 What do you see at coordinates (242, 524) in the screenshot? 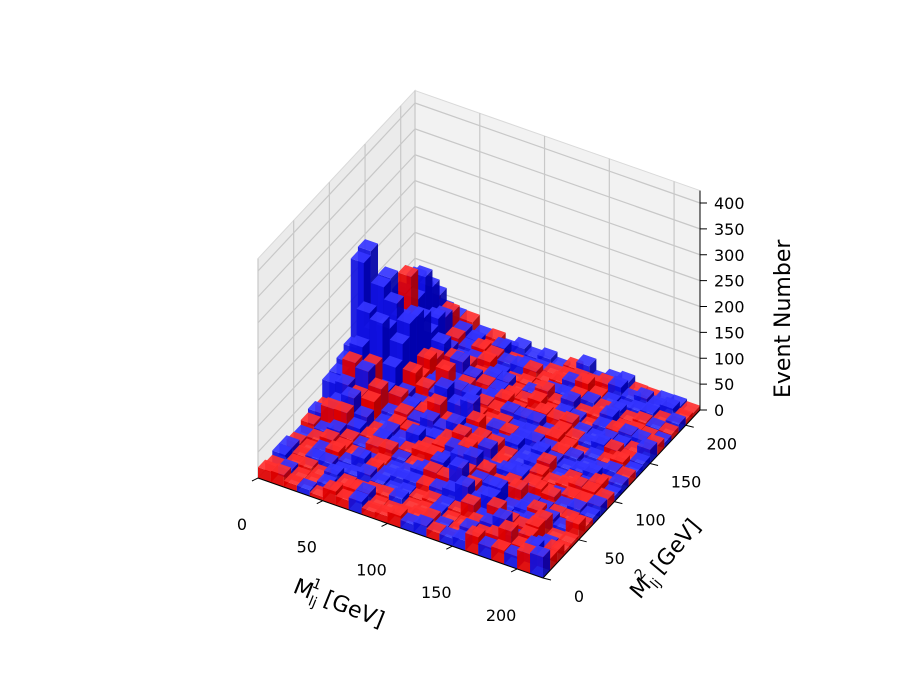
I see `x-tick-label: 0` at bounding box center [242, 524].